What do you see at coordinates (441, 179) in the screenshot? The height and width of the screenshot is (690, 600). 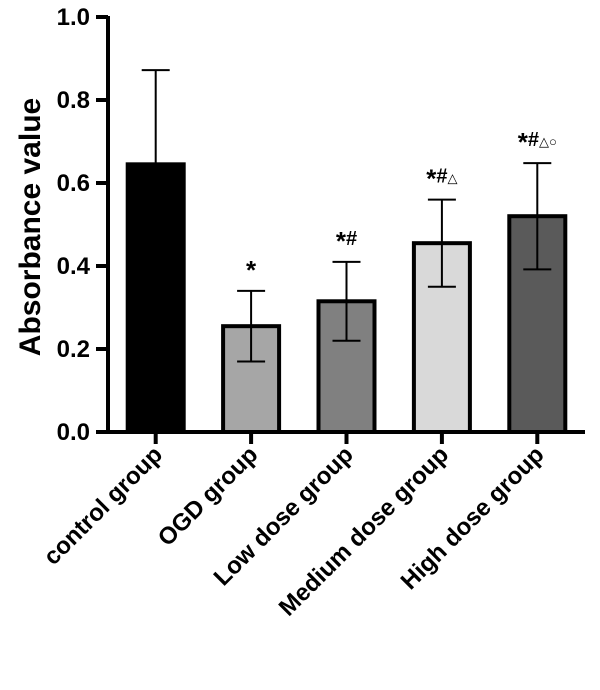 I see `significance-label: *#△` at bounding box center [441, 179].